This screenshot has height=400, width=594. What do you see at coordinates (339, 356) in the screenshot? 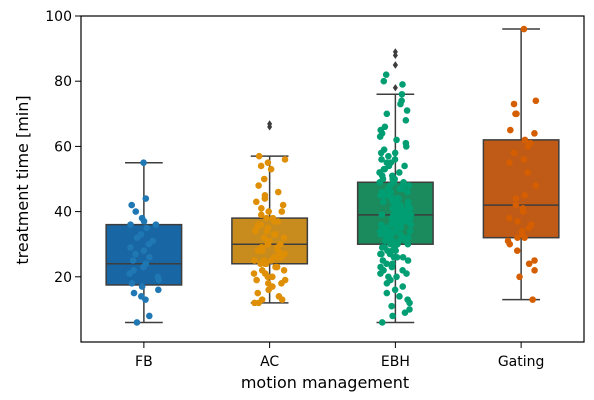
I see `x-axis: FB AC EBH Gating` at bounding box center [339, 356].